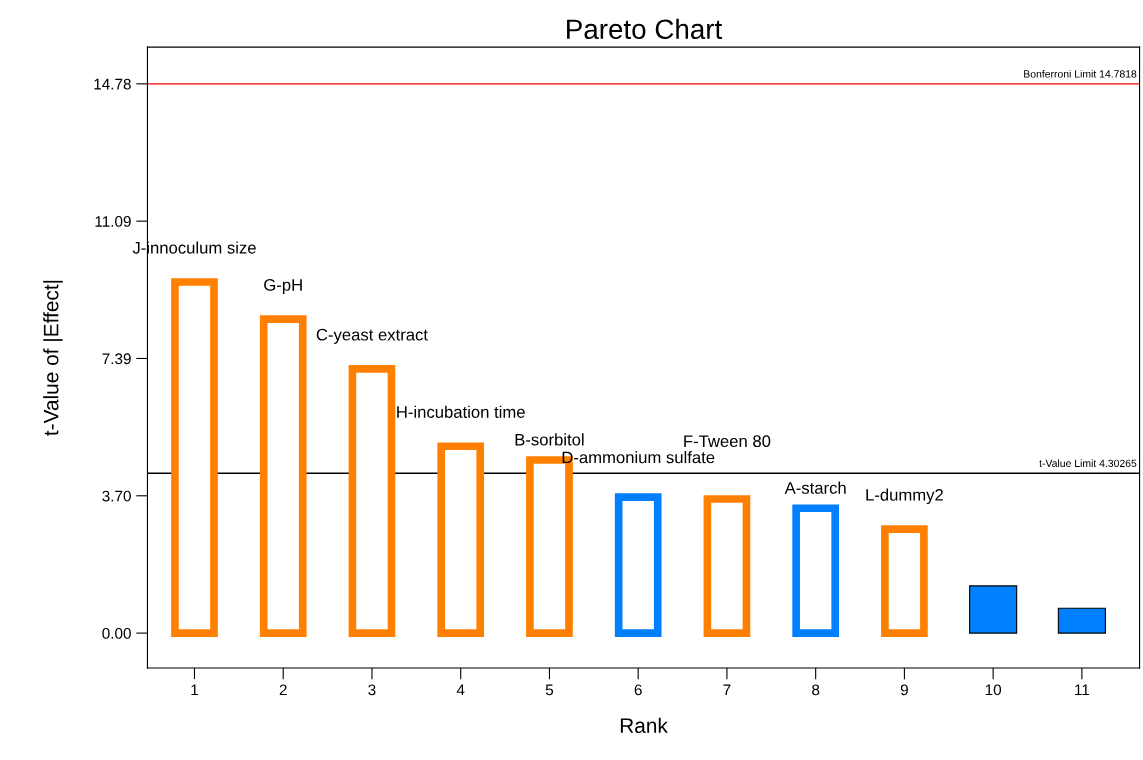 Image resolution: width=1143 pixels, height=760 pixels. Describe the element at coordinates (283, 690) in the screenshot. I see `x-tick-label: 2` at that location.